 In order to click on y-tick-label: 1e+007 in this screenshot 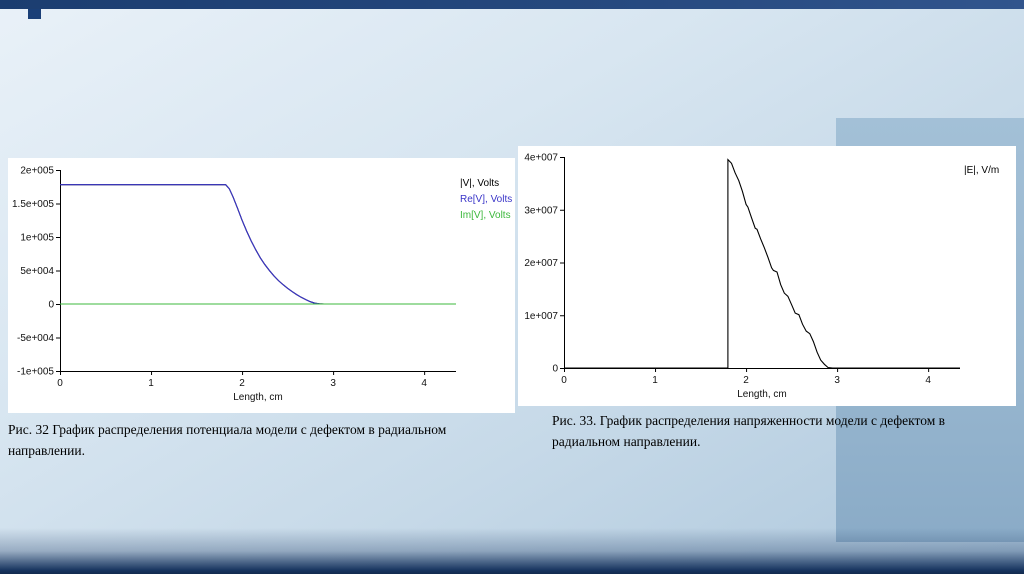, I will do `click(541, 316)`.